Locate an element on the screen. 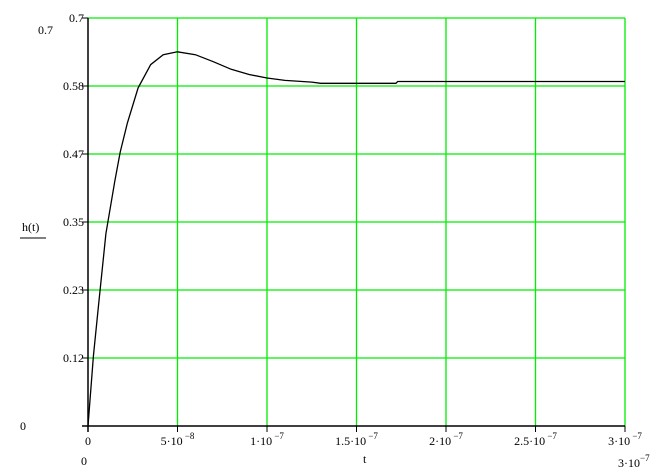  y-tick-label: 0.47 is located at coordinates (73, 154).